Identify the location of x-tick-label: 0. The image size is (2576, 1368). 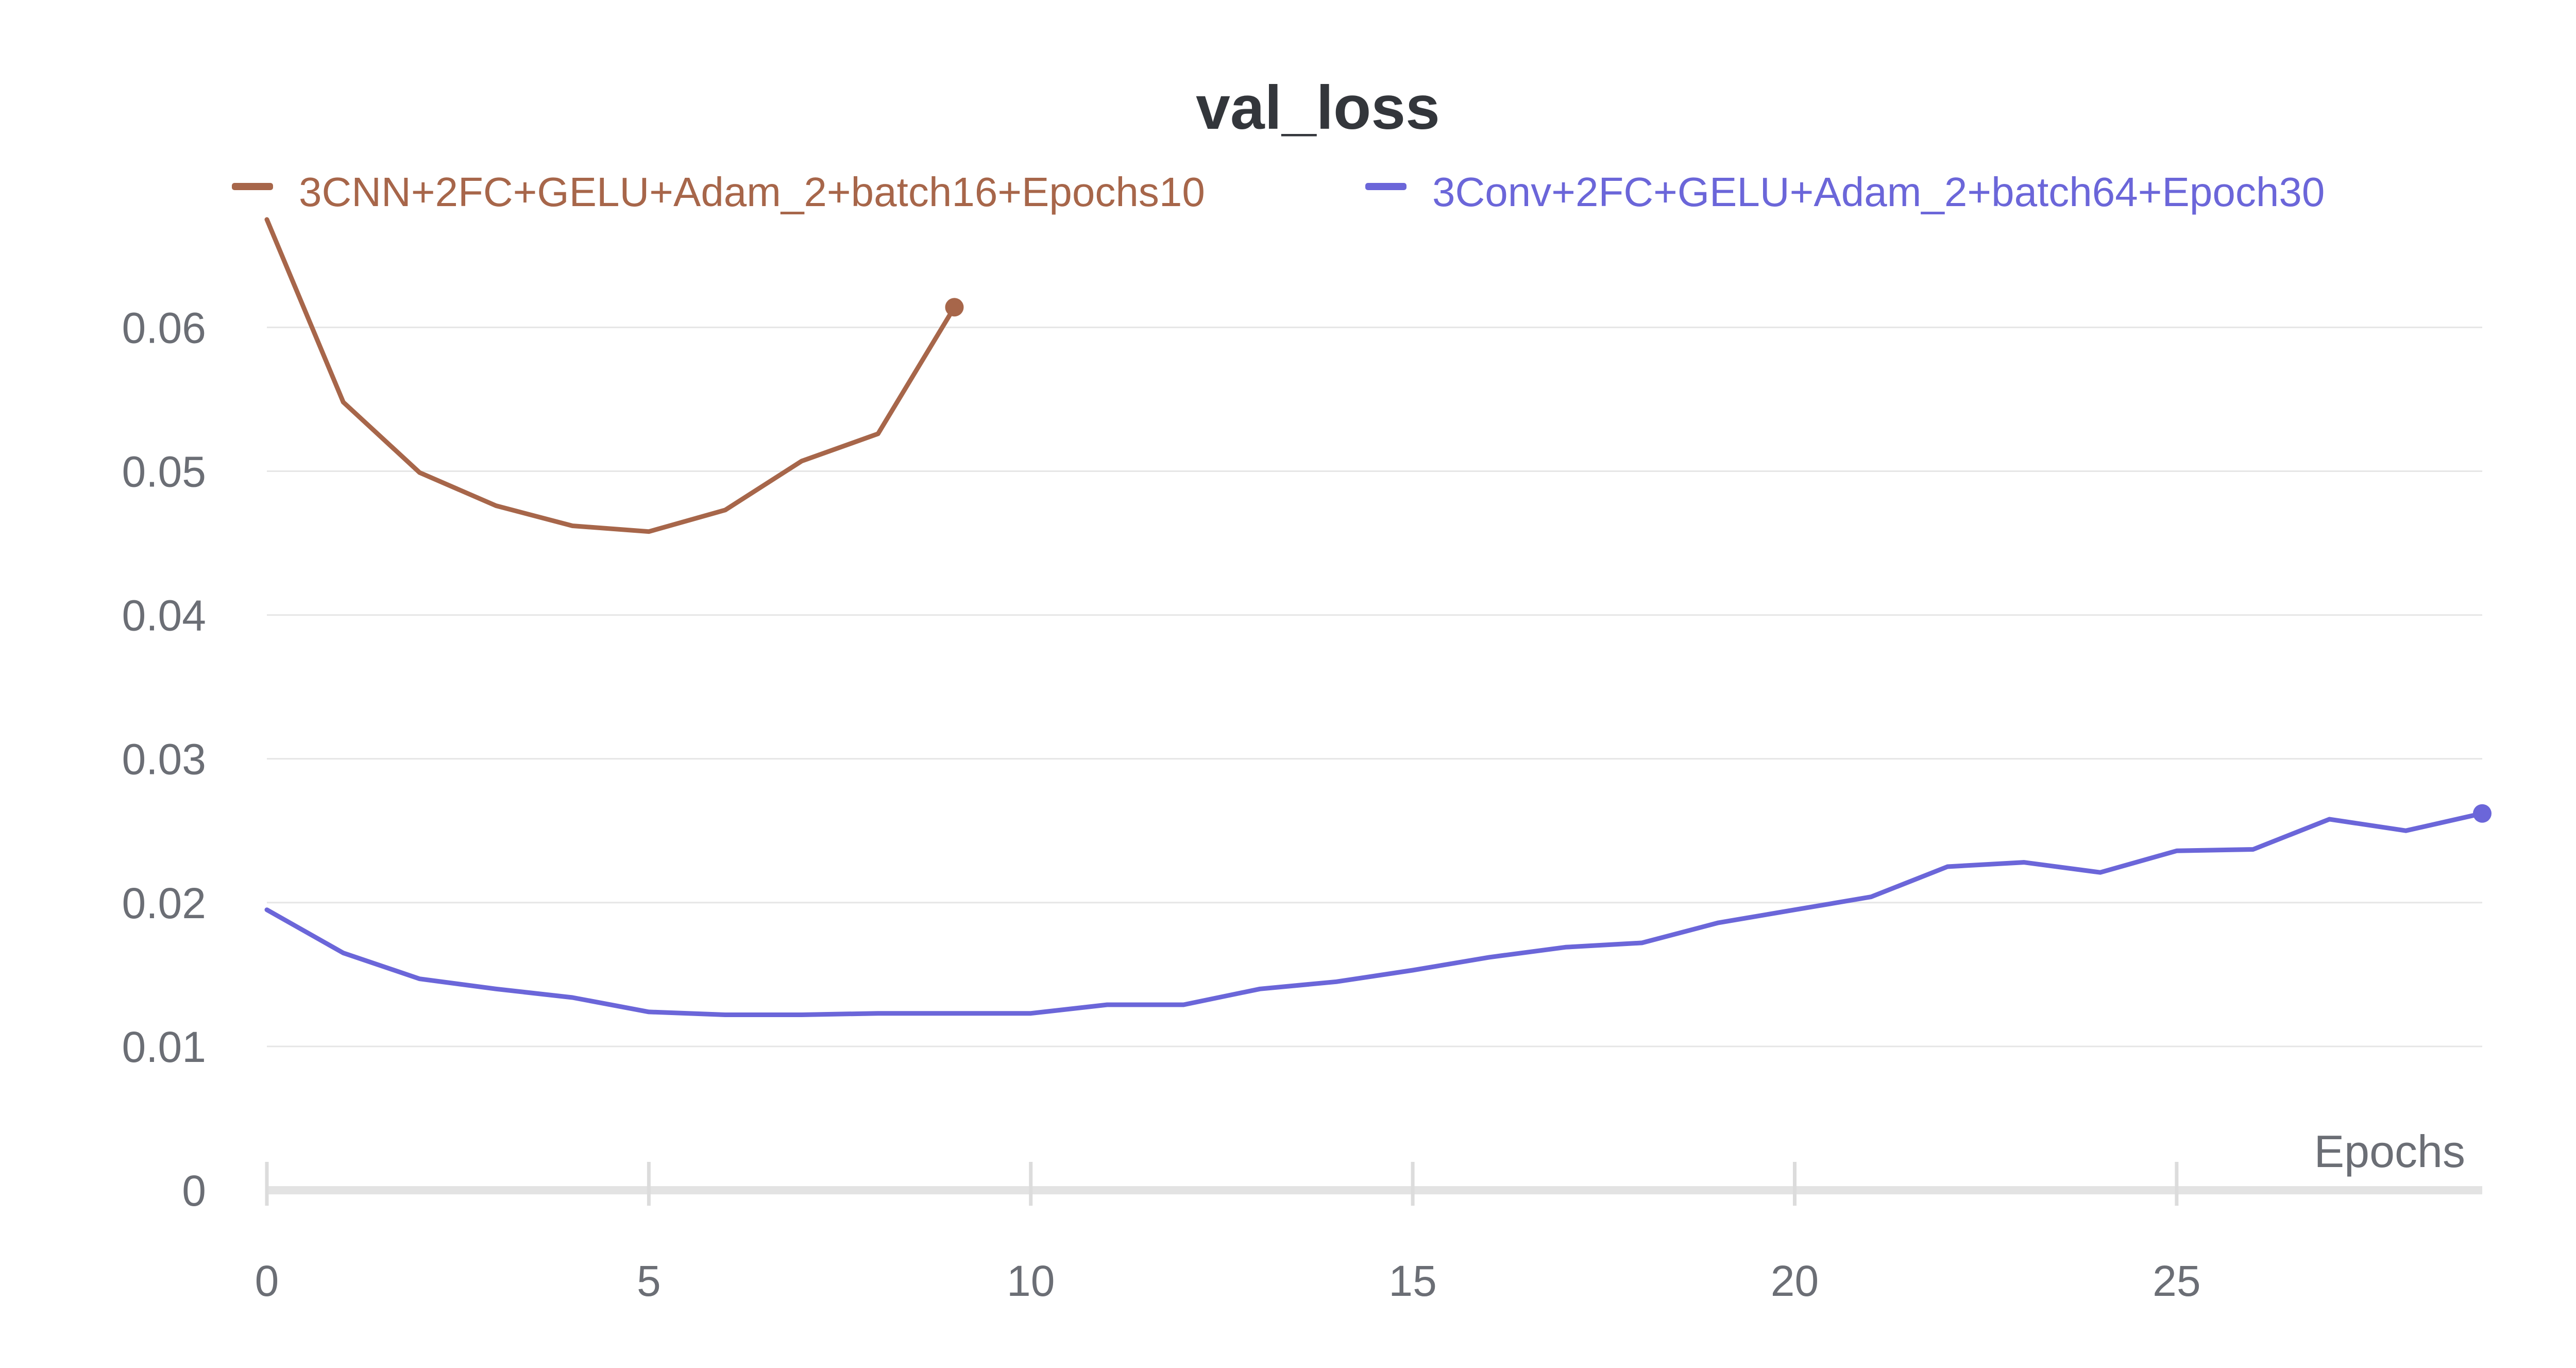
(267, 1281).